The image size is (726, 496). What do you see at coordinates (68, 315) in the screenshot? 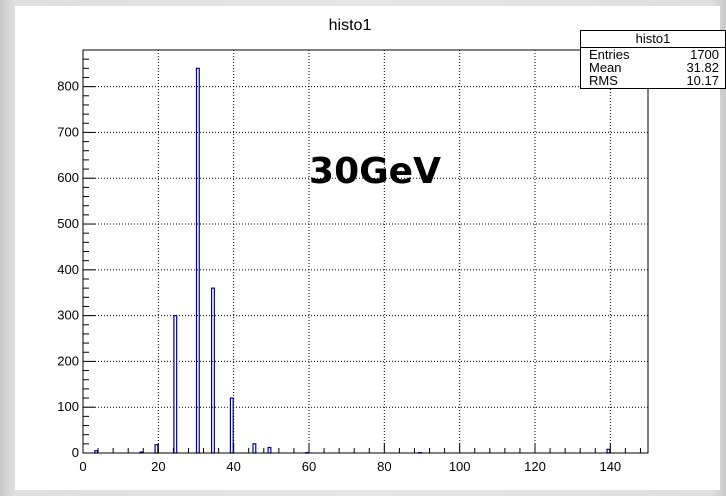
I see `y-tick-label: 300` at bounding box center [68, 315].